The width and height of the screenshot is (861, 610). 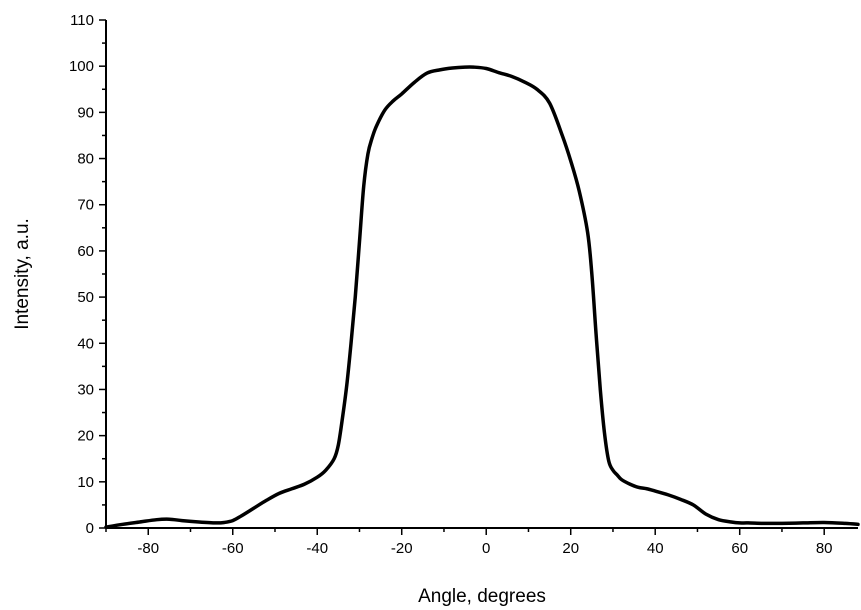 I want to click on y-tick-label: 0, so click(x=90, y=528).